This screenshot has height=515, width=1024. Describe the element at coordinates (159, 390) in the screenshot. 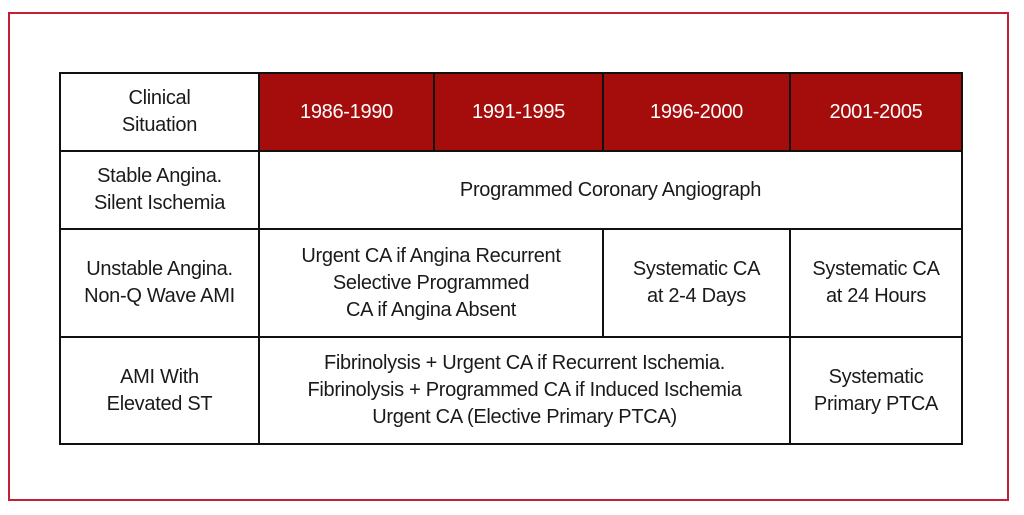

I see `situation-ami-elevated-st: AMI With Elevated ST` at that location.